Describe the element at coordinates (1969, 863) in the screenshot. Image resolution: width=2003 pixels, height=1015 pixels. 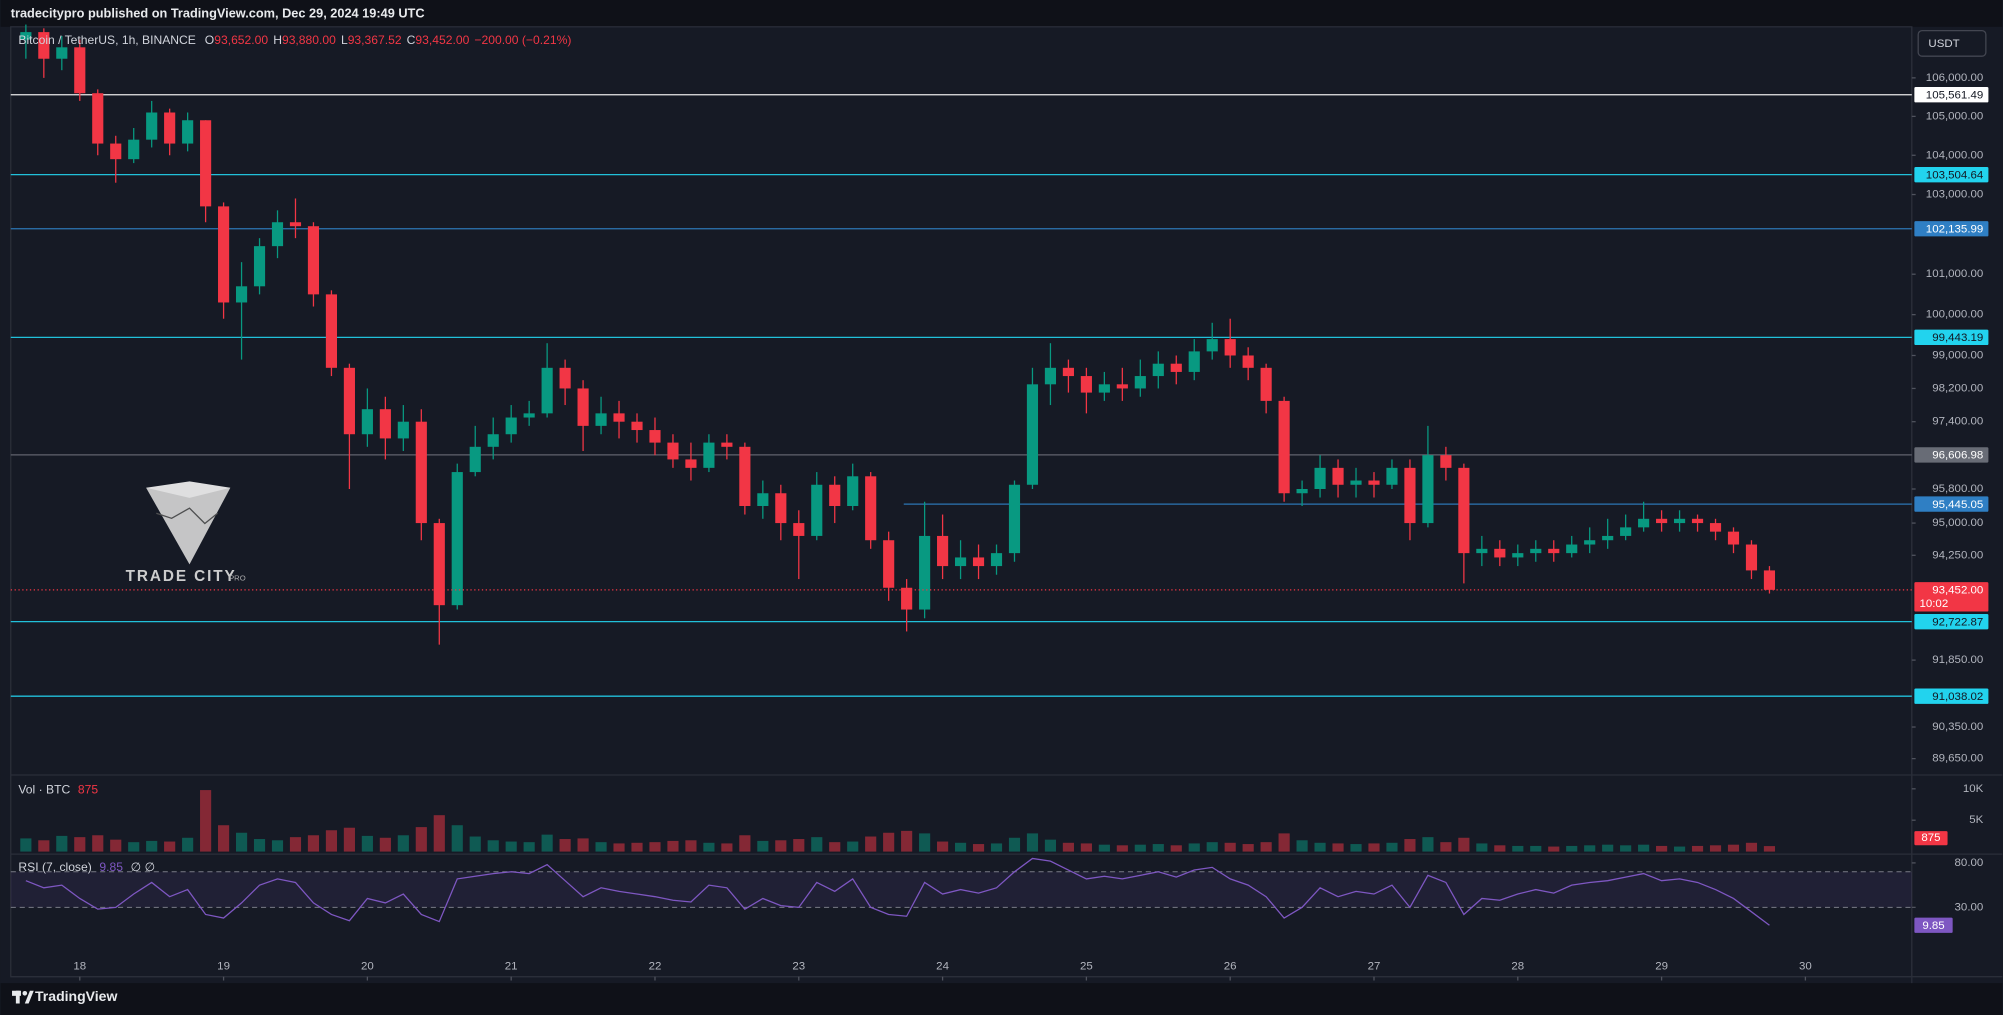
I see `y-tick-label: 80.00` at that location.